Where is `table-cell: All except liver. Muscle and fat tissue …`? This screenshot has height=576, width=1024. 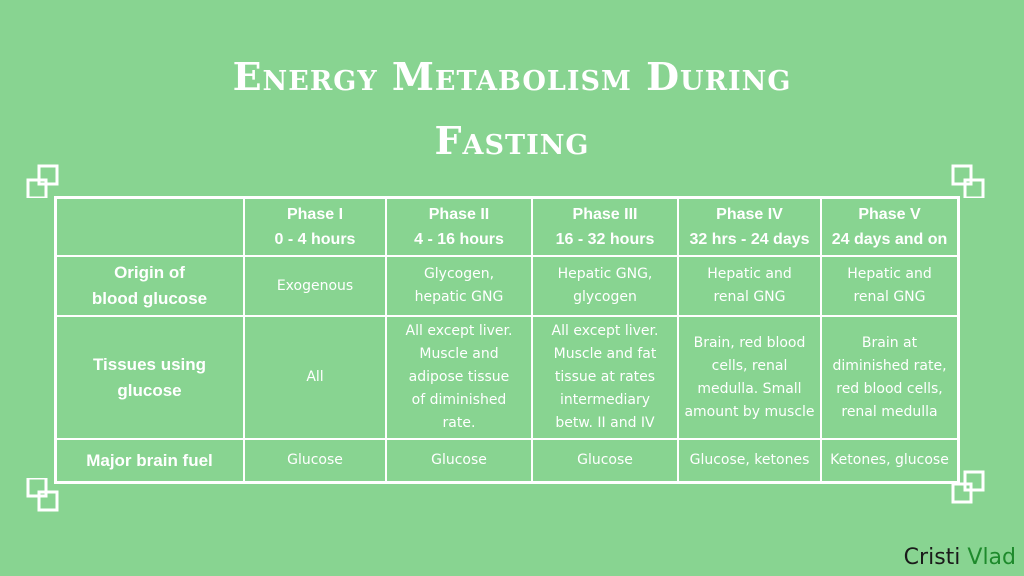
table-cell: All except liver. Muscle and fat tissue … is located at coordinates (605, 377).